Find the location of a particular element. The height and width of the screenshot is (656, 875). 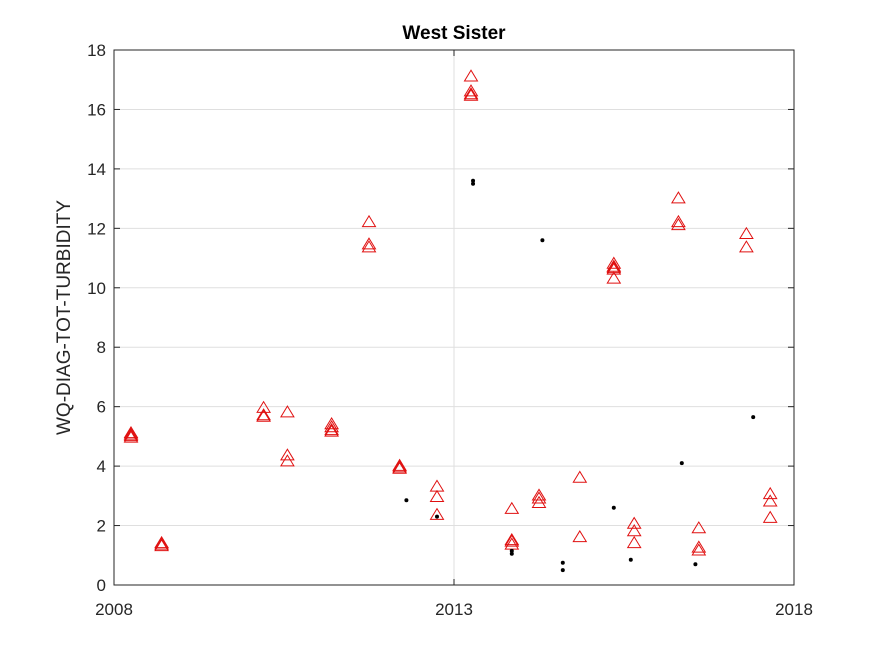

y-tick-label: 10 is located at coordinates (96, 288).